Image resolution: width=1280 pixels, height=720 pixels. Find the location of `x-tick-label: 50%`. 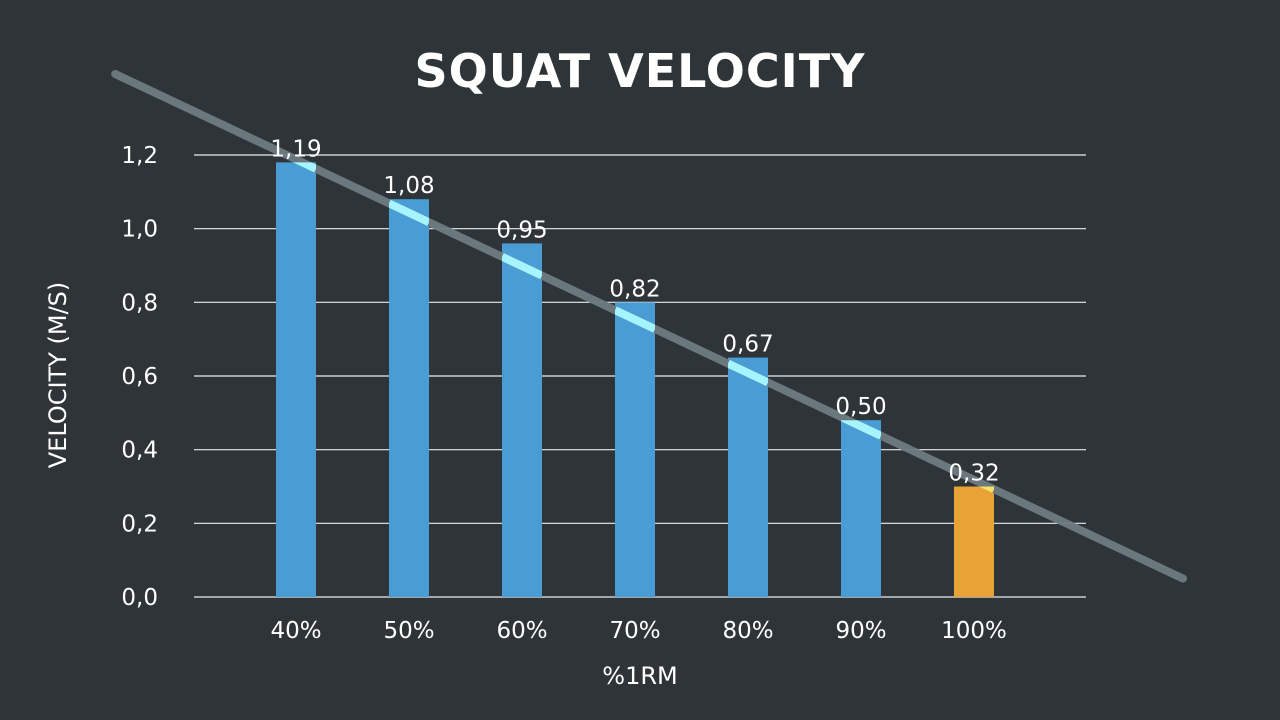

x-tick-label: 50% is located at coordinates (408, 631).